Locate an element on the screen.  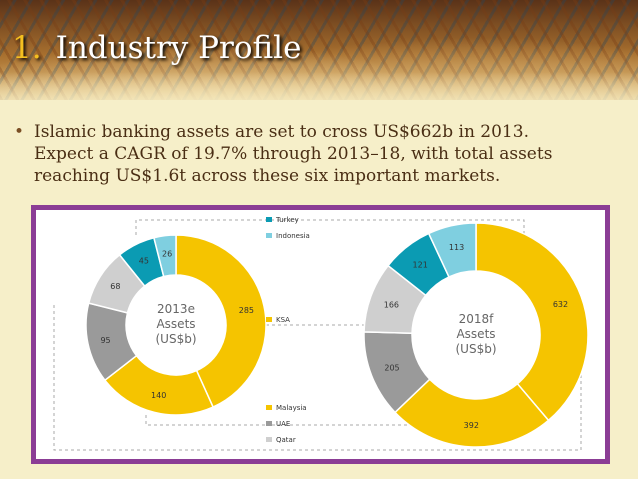
title-text: Industry Profile is located at coordinates (178, 48).